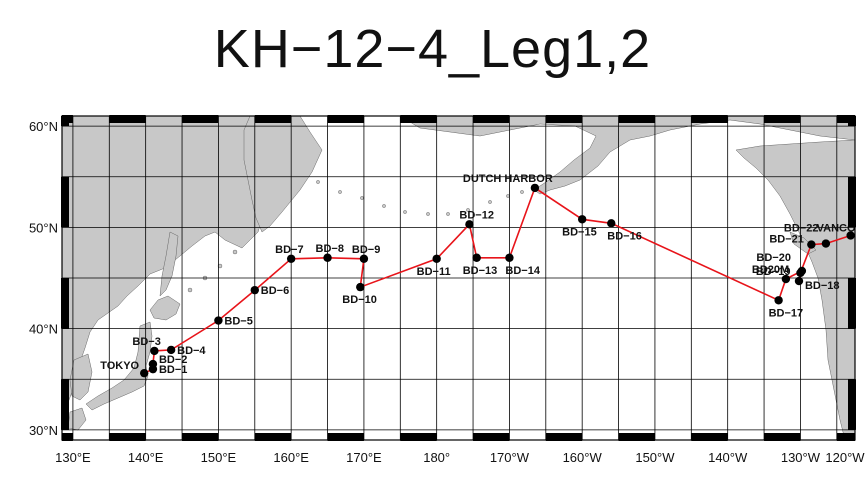 This screenshot has width=865, height=488. I want to click on korea, so click(81, 377).